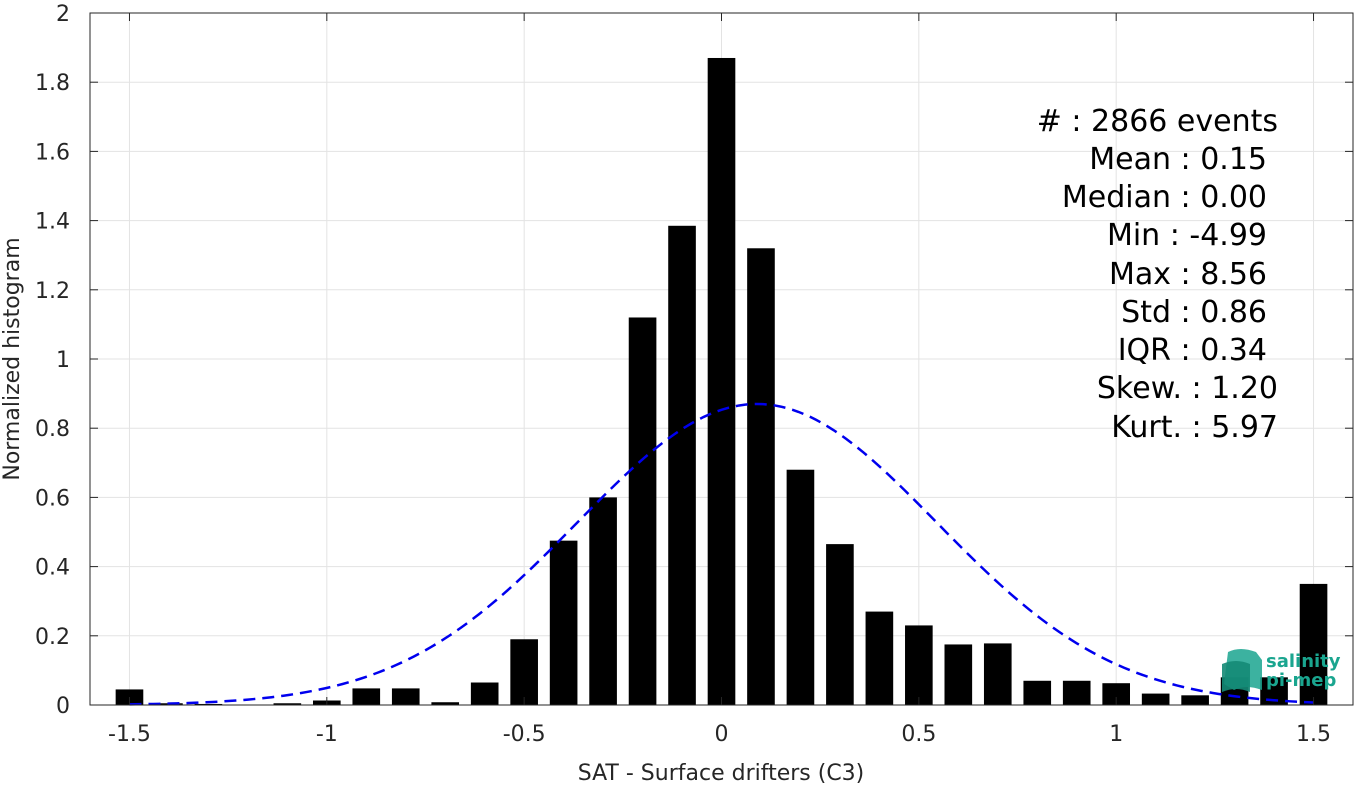 The image size is (1367, 785). Describe the element at coordinates (722, 734) in the screenshot. I see `x-tick-label: 0` at that location.